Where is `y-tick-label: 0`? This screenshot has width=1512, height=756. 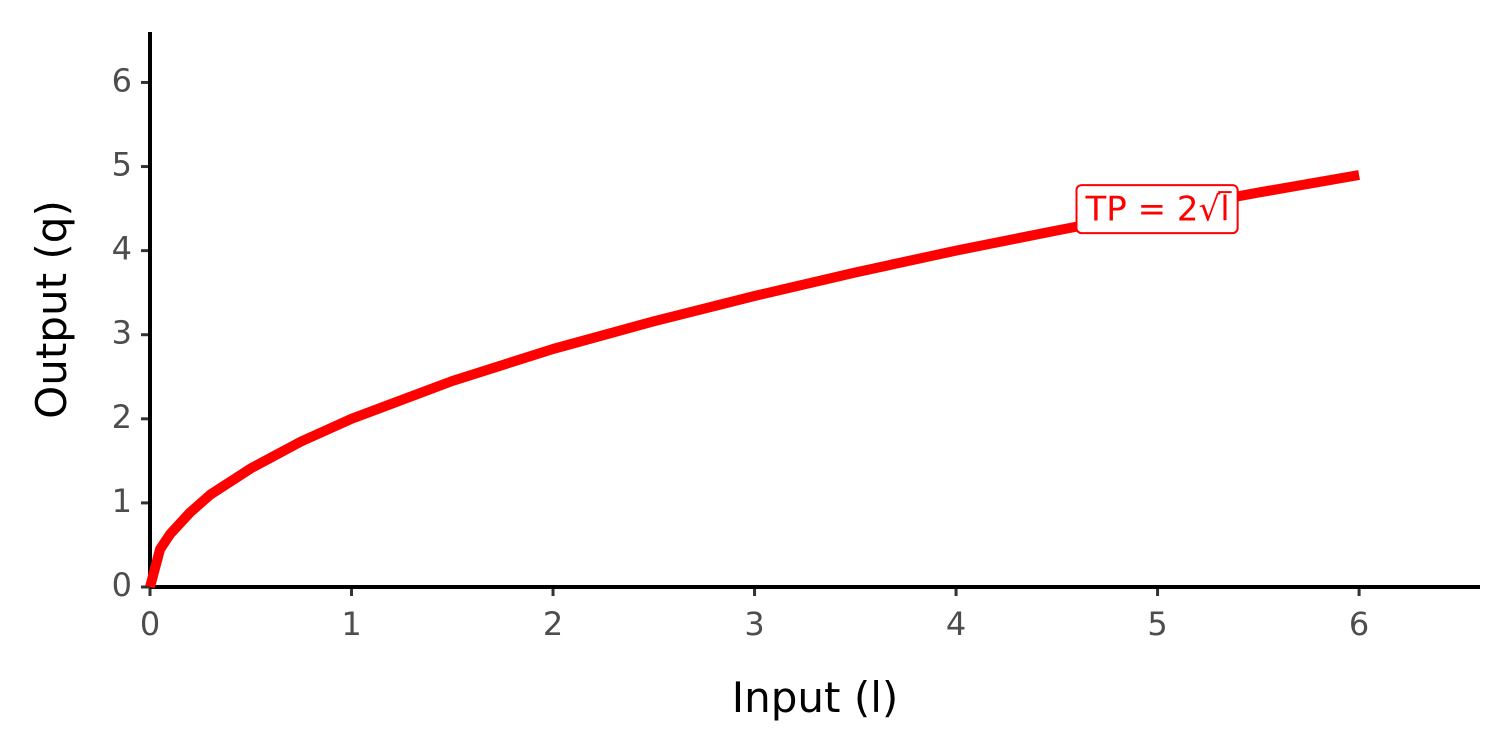
y-tick-label: 0 is located at coordinates (122, 585).